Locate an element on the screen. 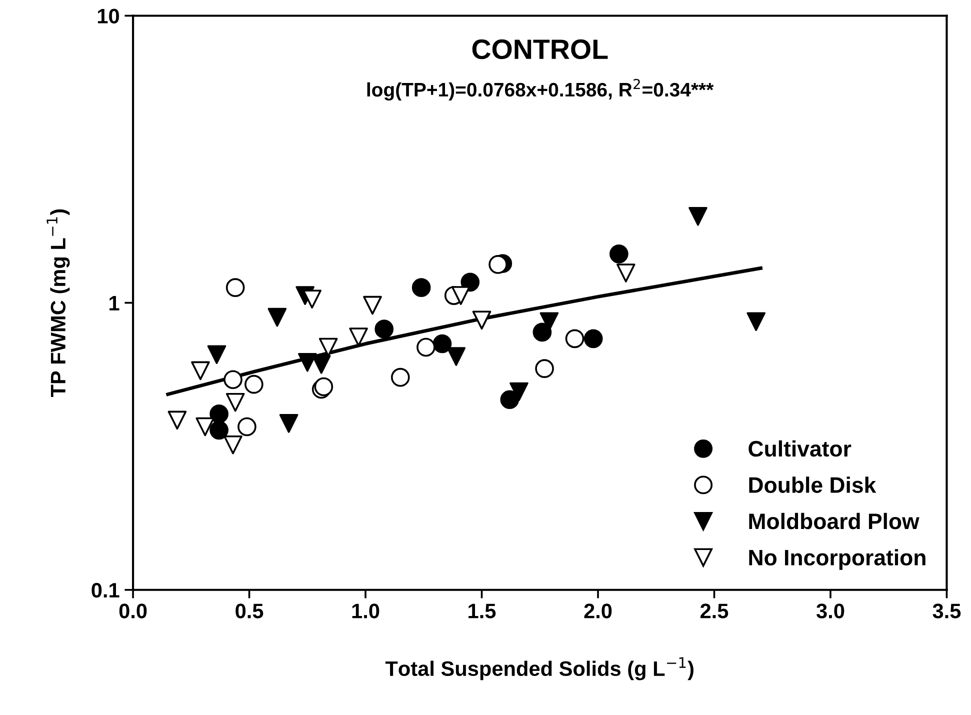 This screenshot has width=971, height=715. x-tick-label: 3.5 is located at coordinates (946, 611).